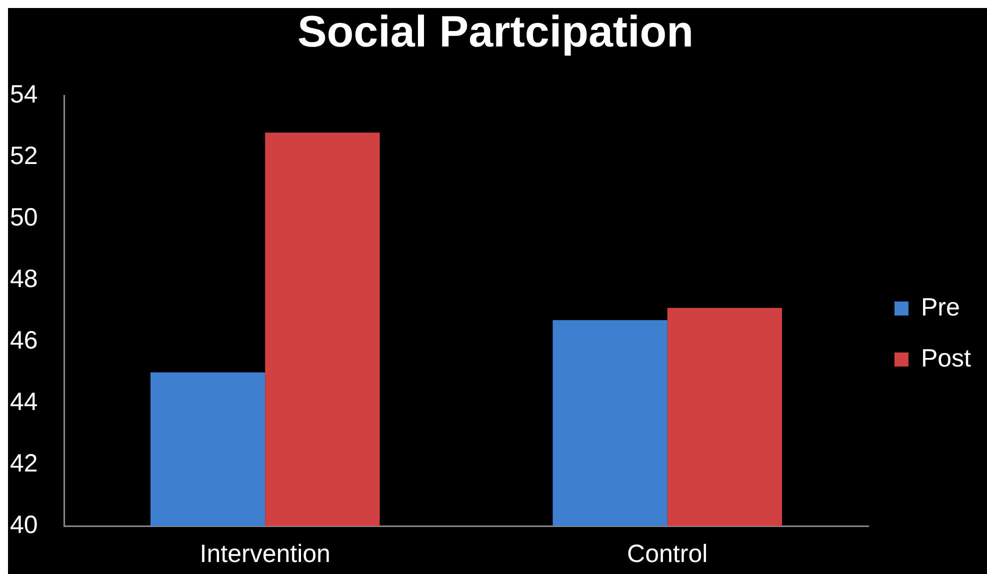  What do you see at coordinates (946, 358) in the screenshot?
I see `legend-label: Post` at bounding box center [946, 358].